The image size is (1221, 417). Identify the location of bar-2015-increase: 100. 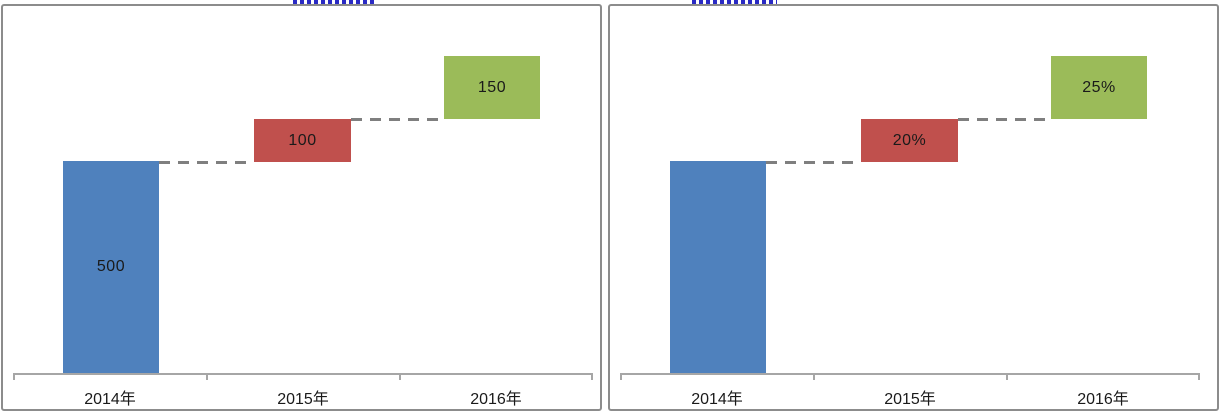
(302, 140).